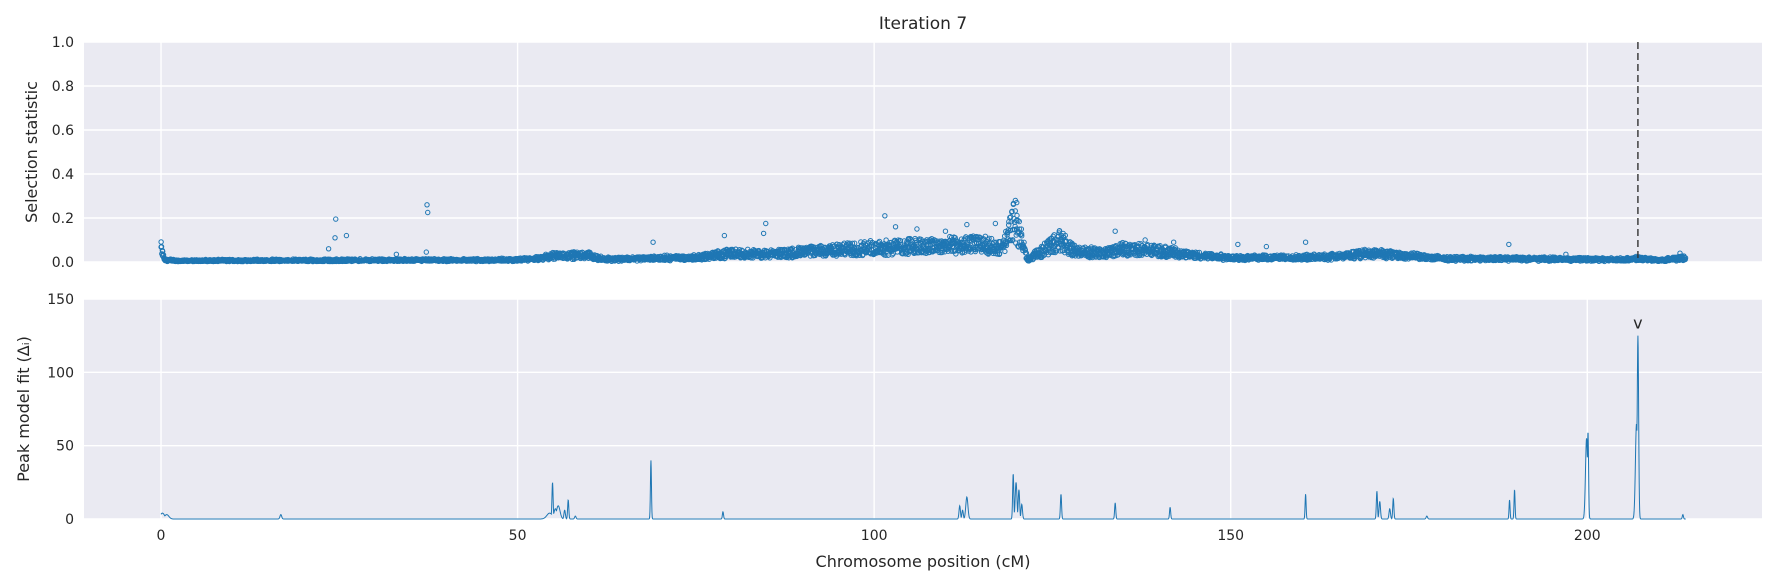 Image resolution: width=1779 pixels, height=587 pixels. What do you see at coordinates (63, 153) in the screenshot?
I see `top-y-tick-labels: 0.0 0.2 0.4 0.6 0.8 1.0` at bounding box center [63, 153].